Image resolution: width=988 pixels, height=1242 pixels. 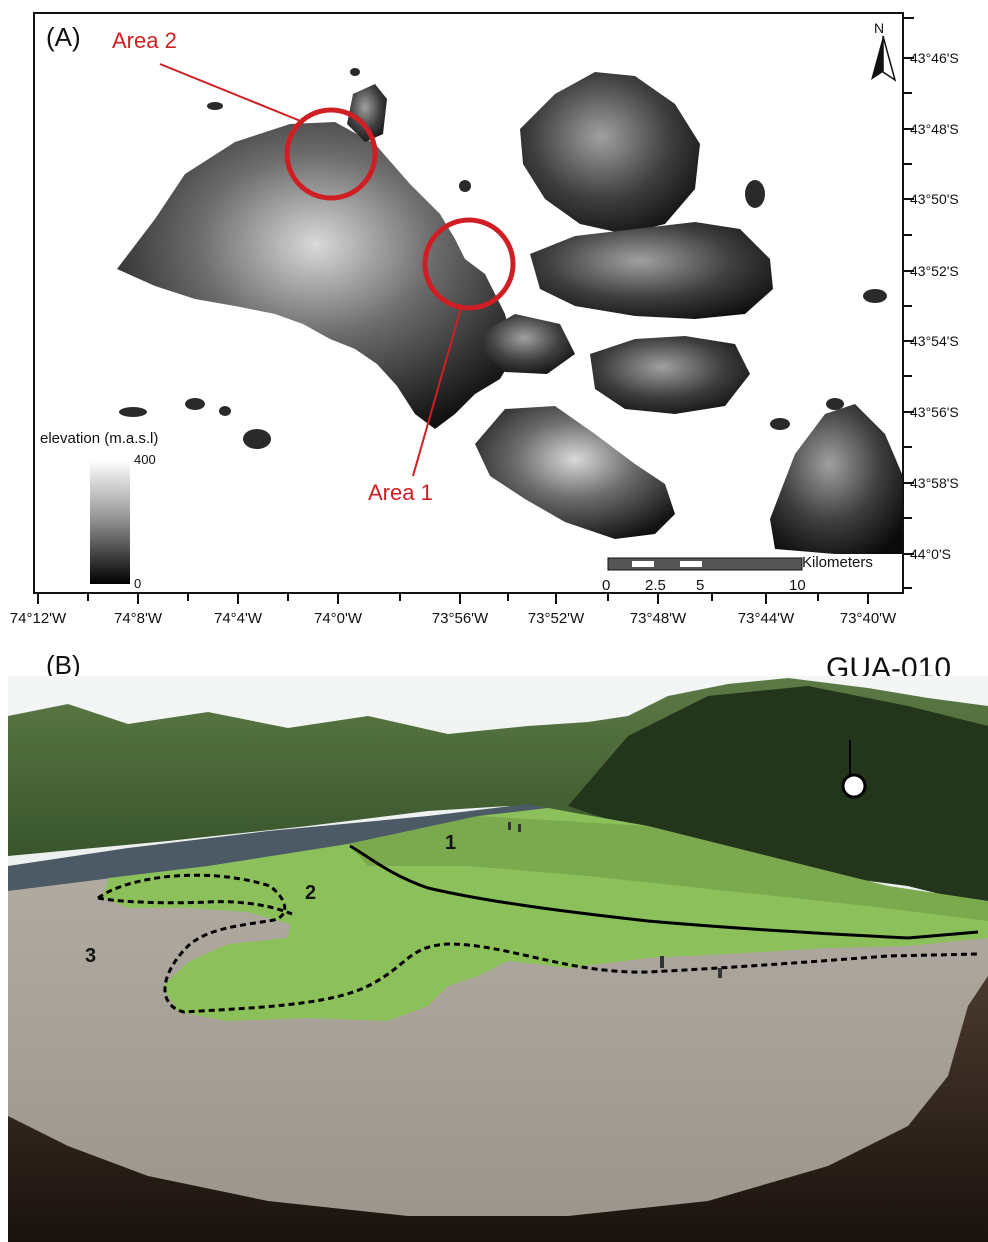 I want to click on lat-label: 43°48'S, so click(x=934, y=129).